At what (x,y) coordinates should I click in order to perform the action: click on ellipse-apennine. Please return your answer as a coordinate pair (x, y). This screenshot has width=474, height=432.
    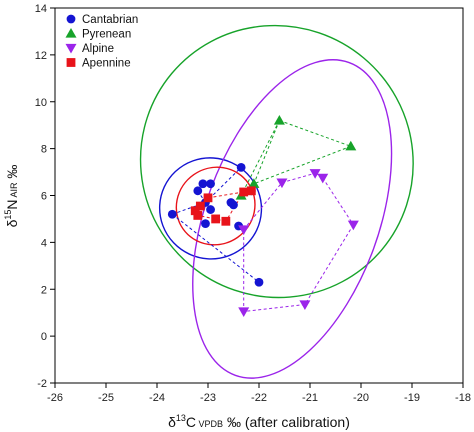
    Looking at the image, I should click on (215, 206).